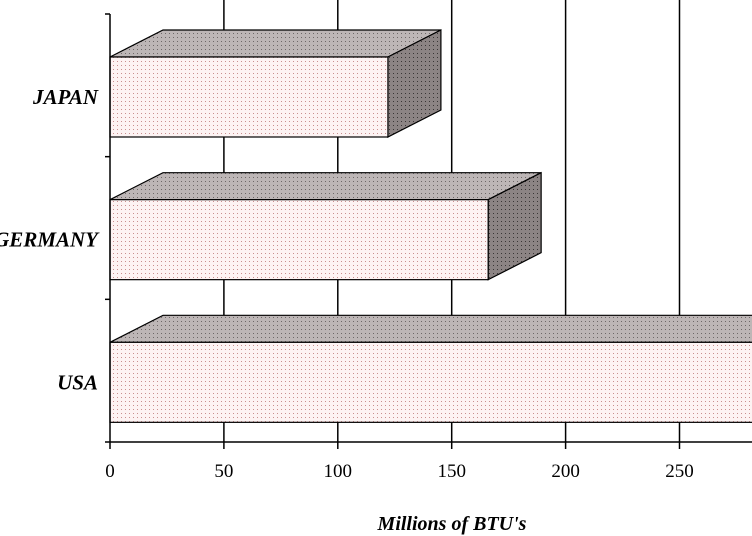 The width and height of the screenshot is (752, 536). I want to click on bar-germany, so click(325, 226).